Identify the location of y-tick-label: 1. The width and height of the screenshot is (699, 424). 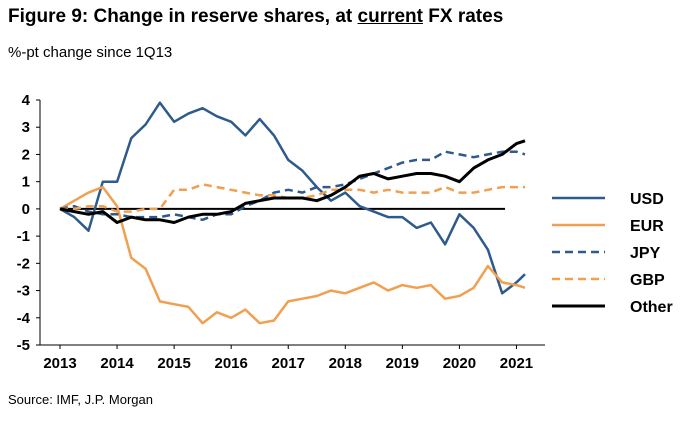
(26, 182).